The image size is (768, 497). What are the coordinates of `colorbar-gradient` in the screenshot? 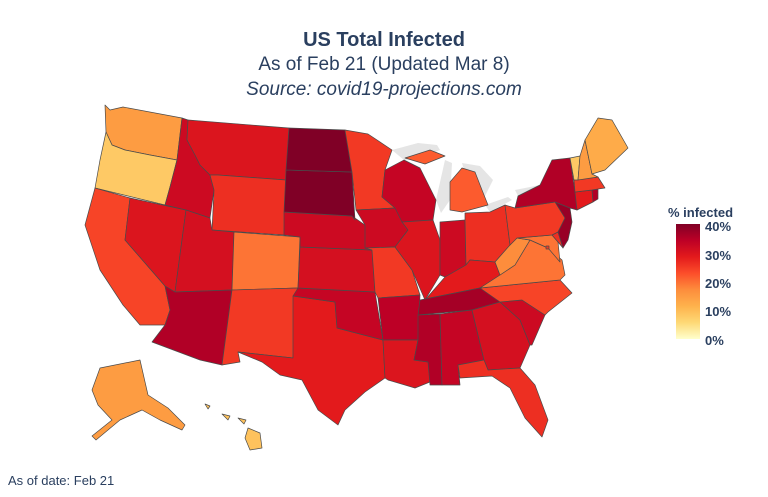 It's located at (688, 281).